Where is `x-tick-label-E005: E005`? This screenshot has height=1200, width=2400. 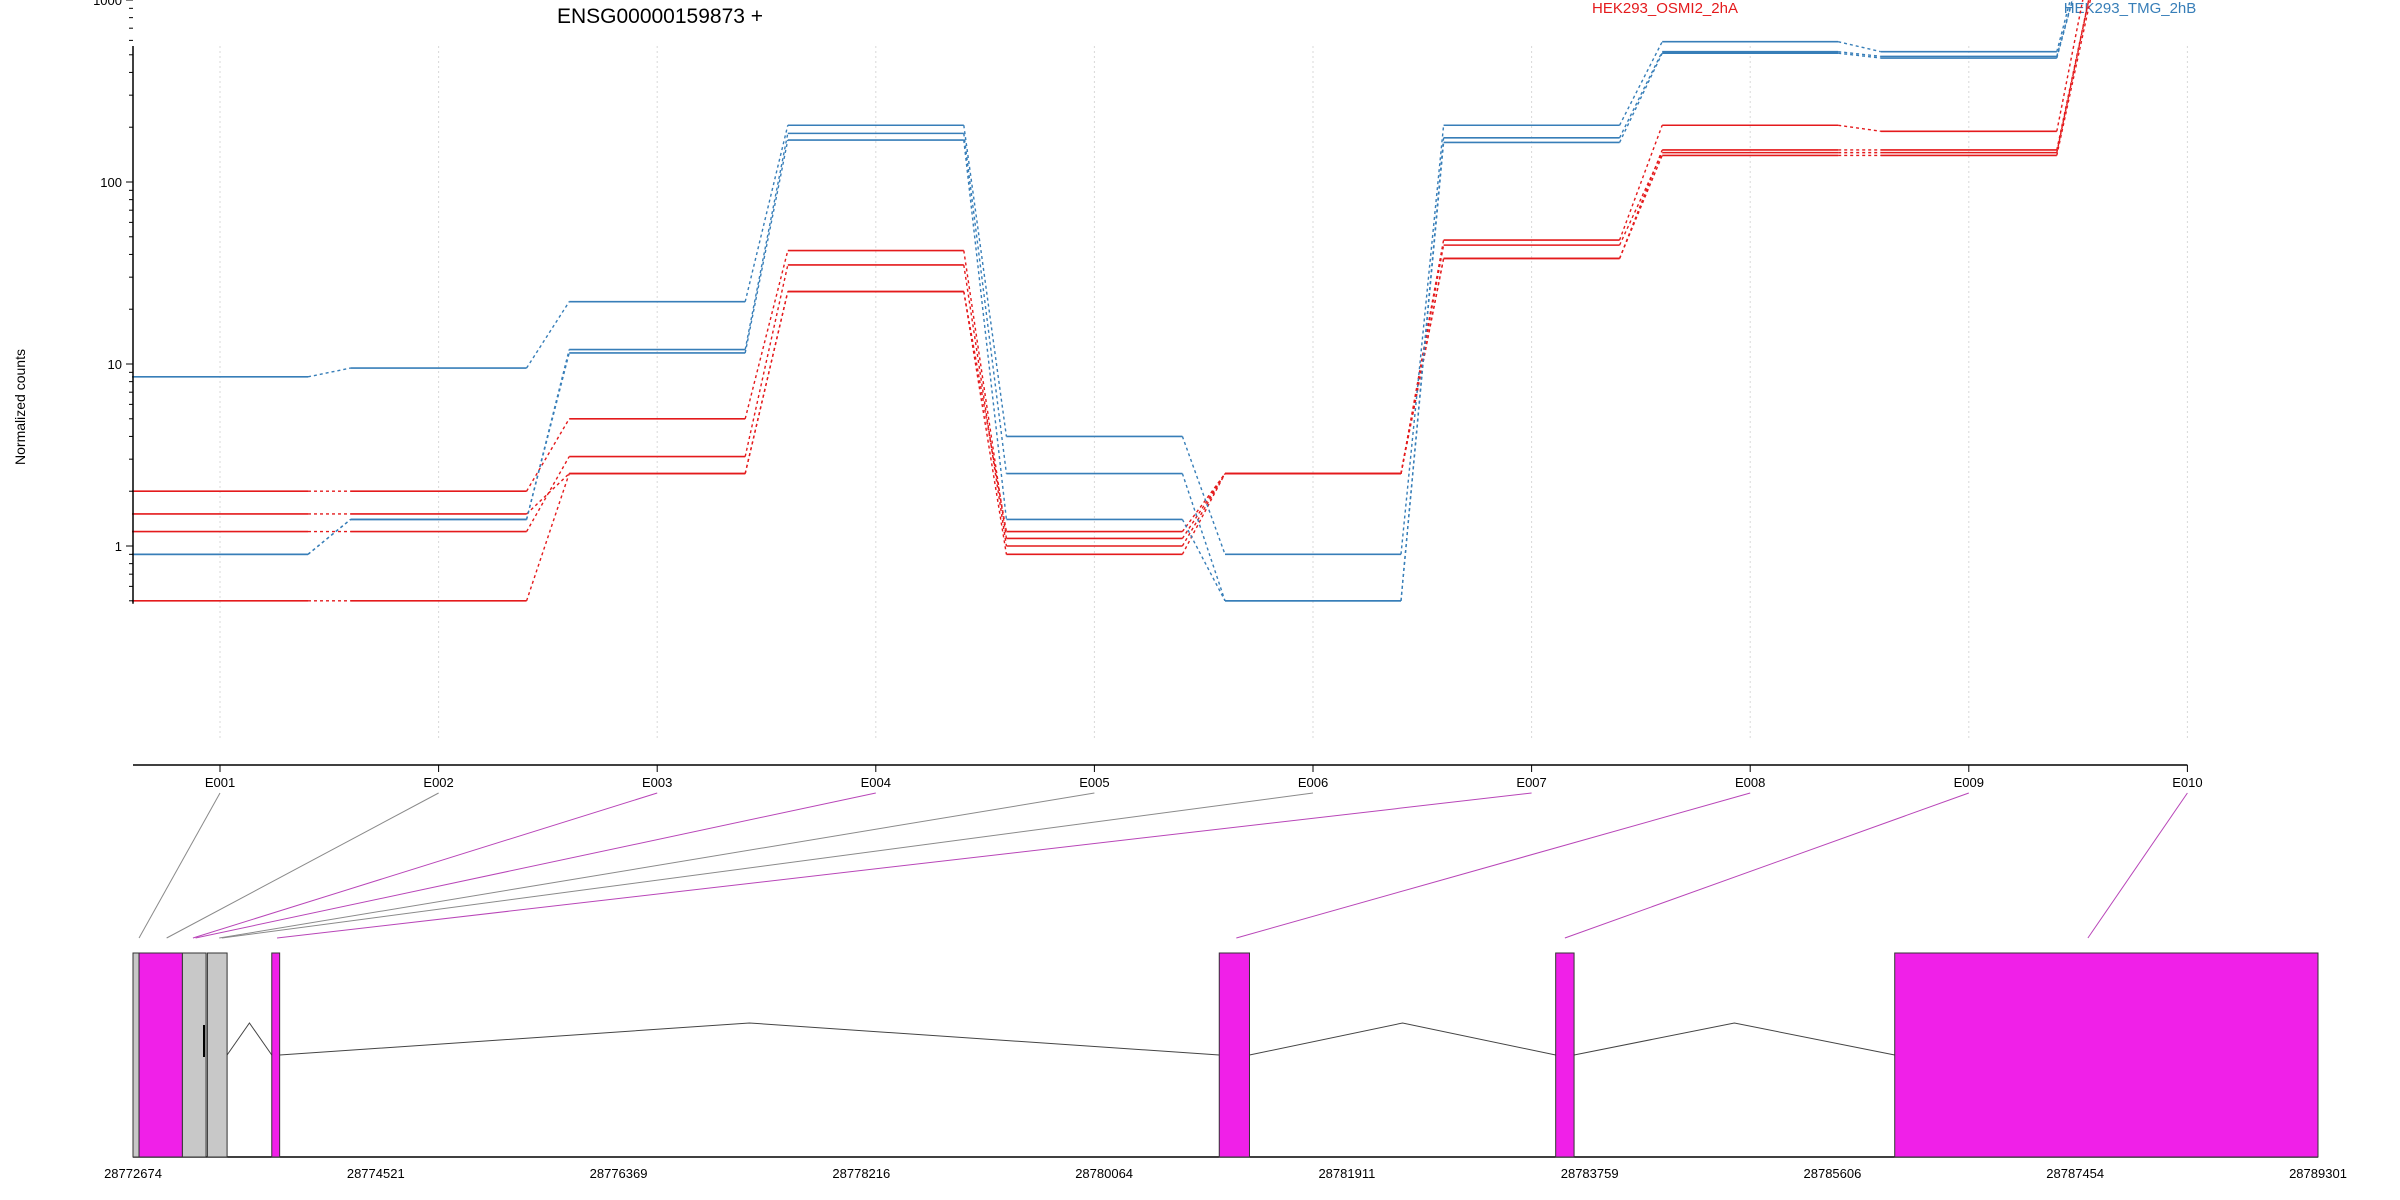 x-tick-label-E005: E005 is located at coordinates (1094, 782).